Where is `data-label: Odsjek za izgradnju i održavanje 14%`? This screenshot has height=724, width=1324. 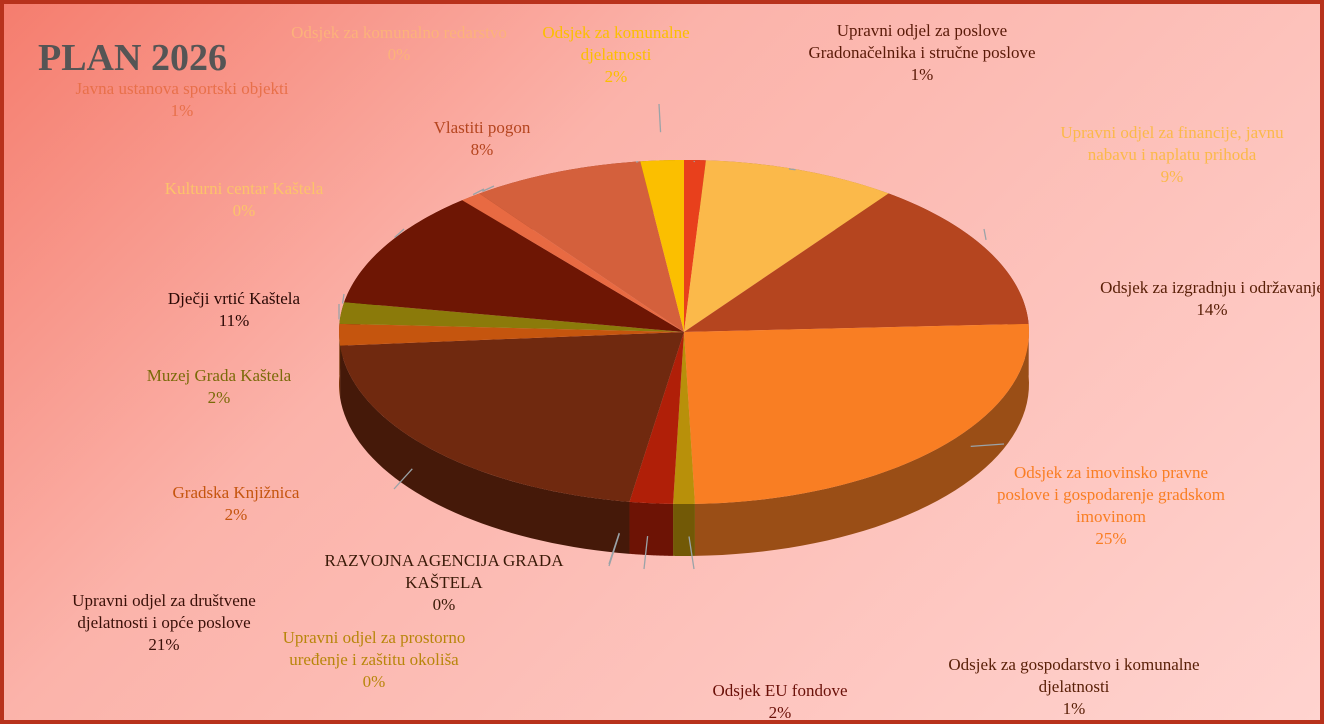
data-label: Odsjek za izgradnju i održavanje 14% is located at coordinates (1208, 299).